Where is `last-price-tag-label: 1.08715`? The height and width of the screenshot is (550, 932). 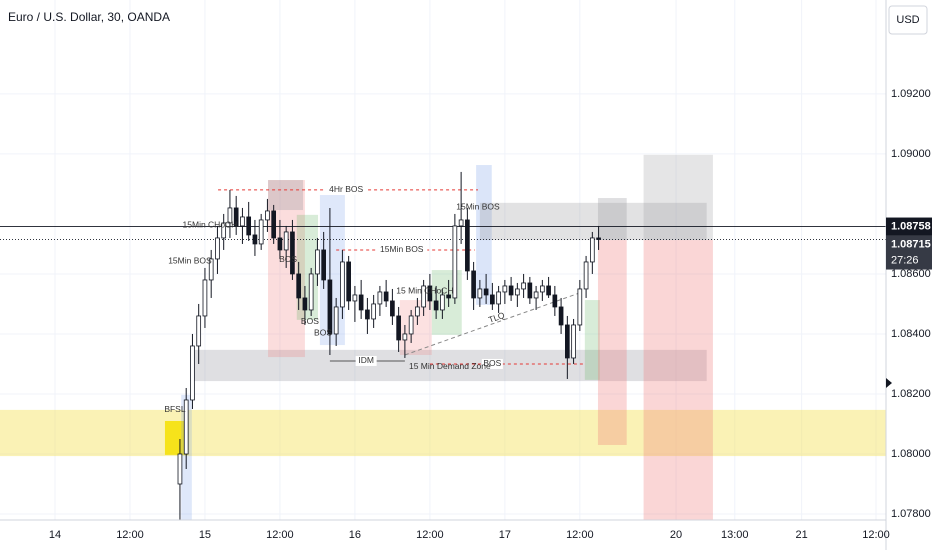 last-price-tag-label: 1.08715 is located at coordinates (911, 244).